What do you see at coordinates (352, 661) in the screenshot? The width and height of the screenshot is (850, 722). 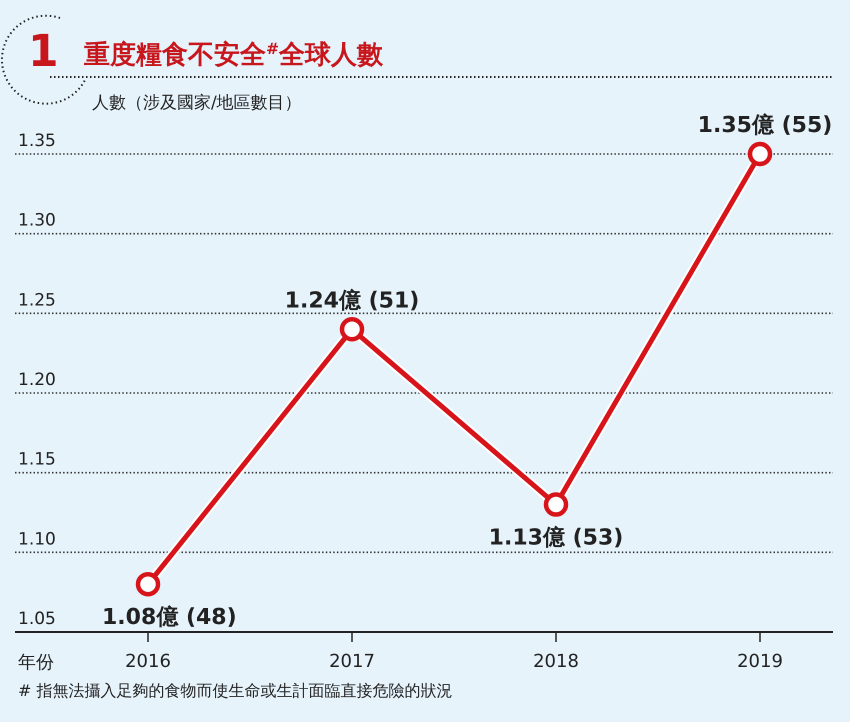 I see `x-tick-label: 2017` at bounding box center [352, 661].